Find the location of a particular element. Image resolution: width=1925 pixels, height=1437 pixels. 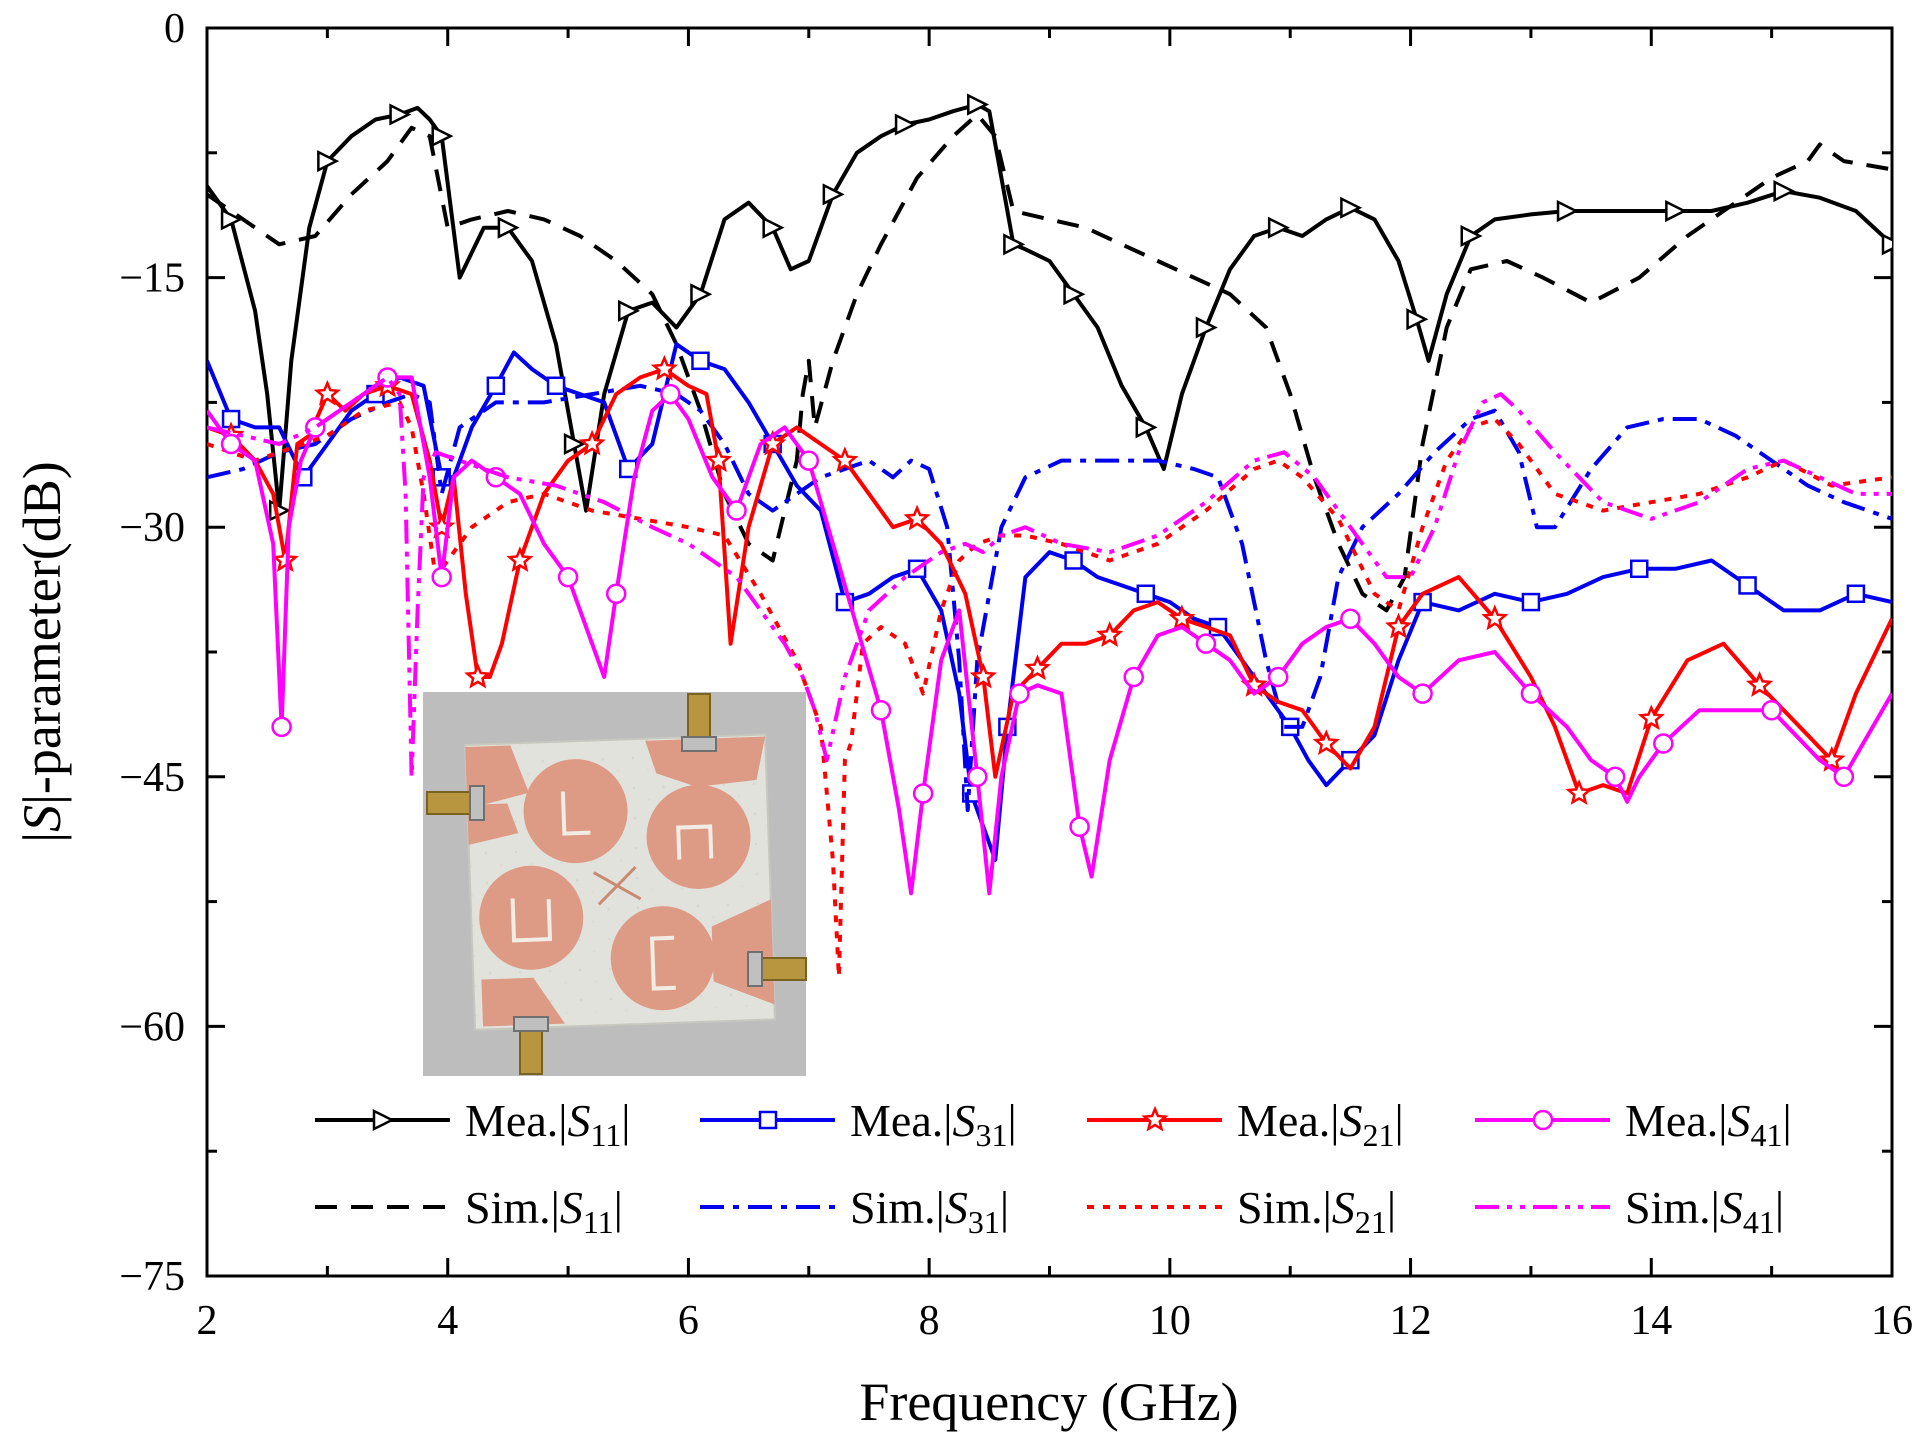

legend-item-sim_s31: Sim.|S31| is located at coordinates (854, 1211).